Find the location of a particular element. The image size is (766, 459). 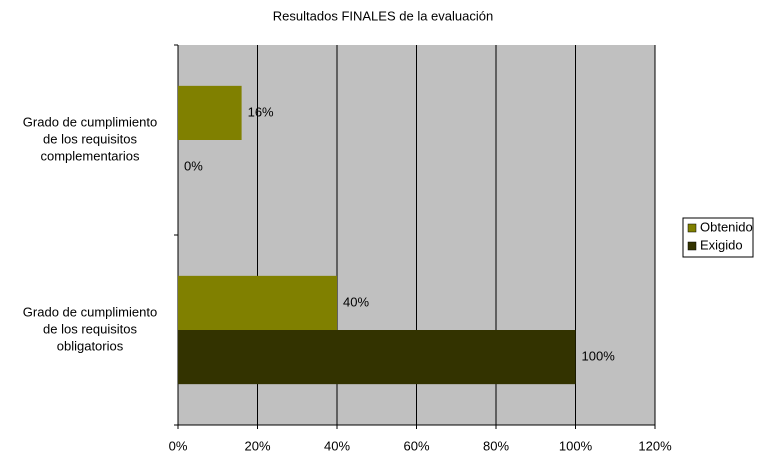

x-tick-label: 0% is located at coordinates (178, 445).